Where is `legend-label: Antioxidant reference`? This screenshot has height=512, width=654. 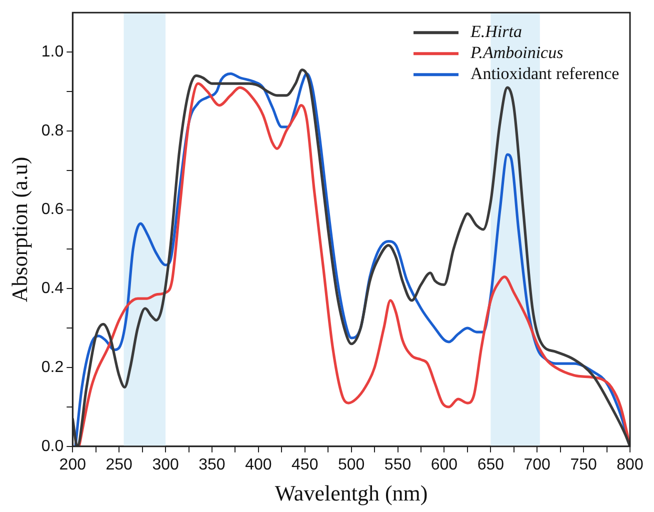 legend-label: Antioxidant reference is located at coordinates (545, 74).